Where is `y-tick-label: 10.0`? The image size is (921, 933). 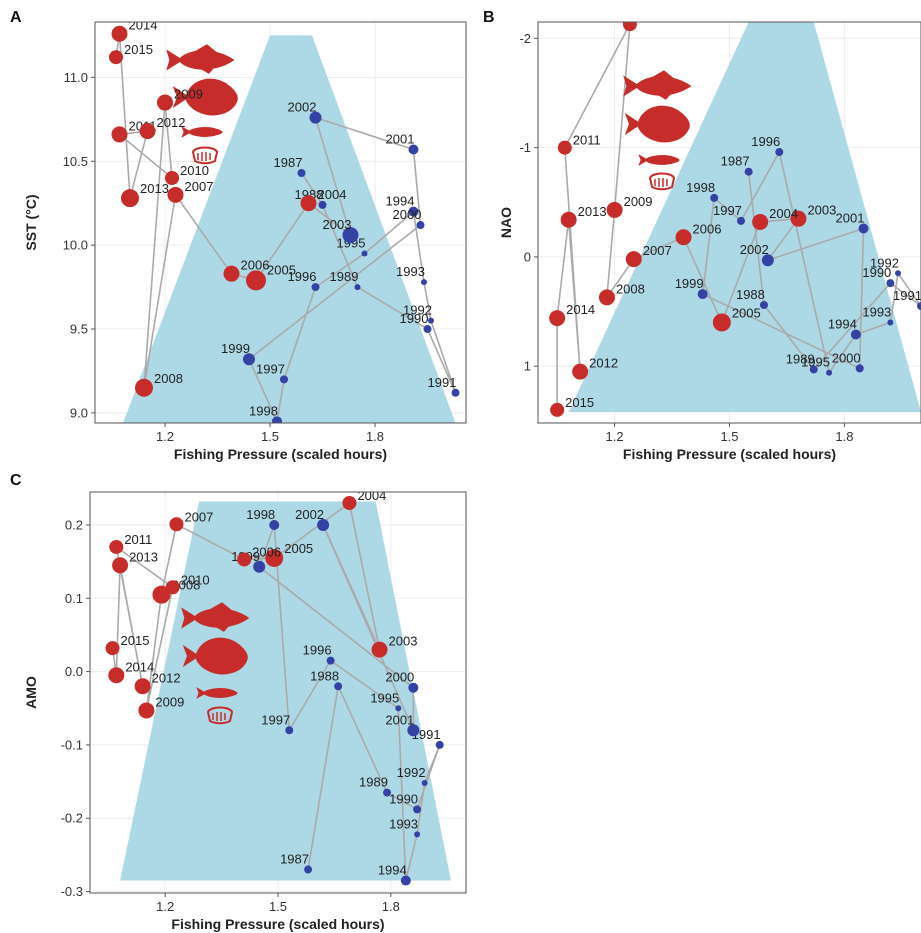 y-tick-label: 10.0 is located at coordinates (75, 245).